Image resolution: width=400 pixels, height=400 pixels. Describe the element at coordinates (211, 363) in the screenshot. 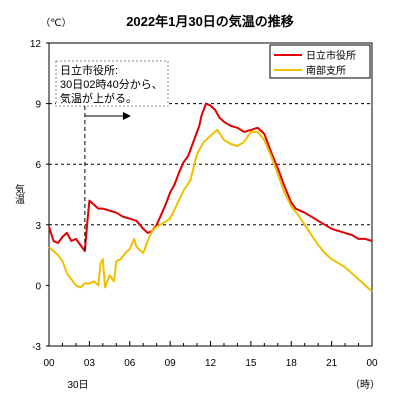

I see `x-tick-label: 12` at that location.